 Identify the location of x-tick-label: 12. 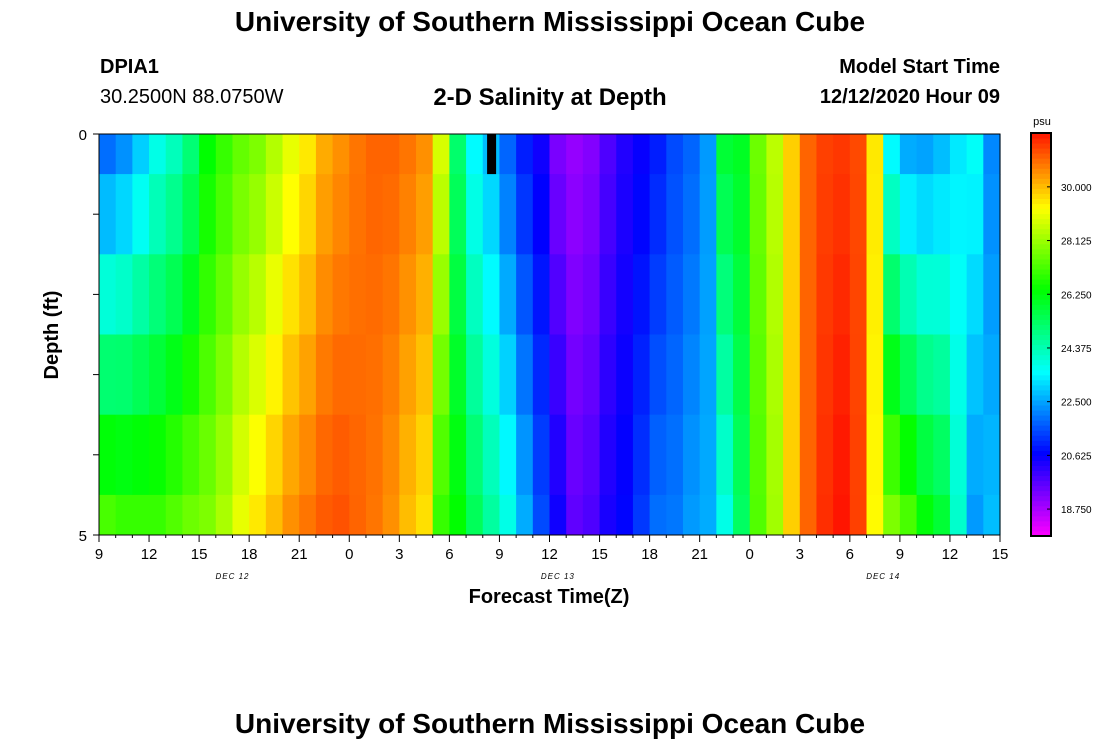
(950, 554).